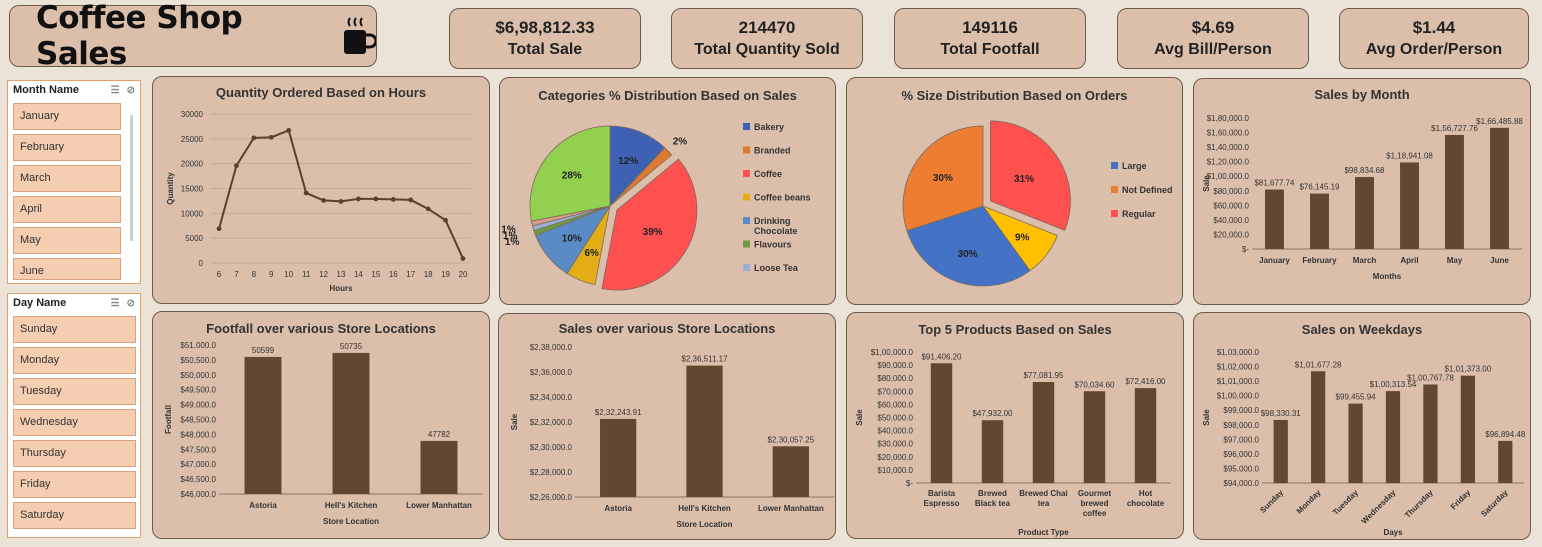  Describe the element at coordinates (704, 359) in the screenshot. I see `data-label: $2,36,511.17` at that location.